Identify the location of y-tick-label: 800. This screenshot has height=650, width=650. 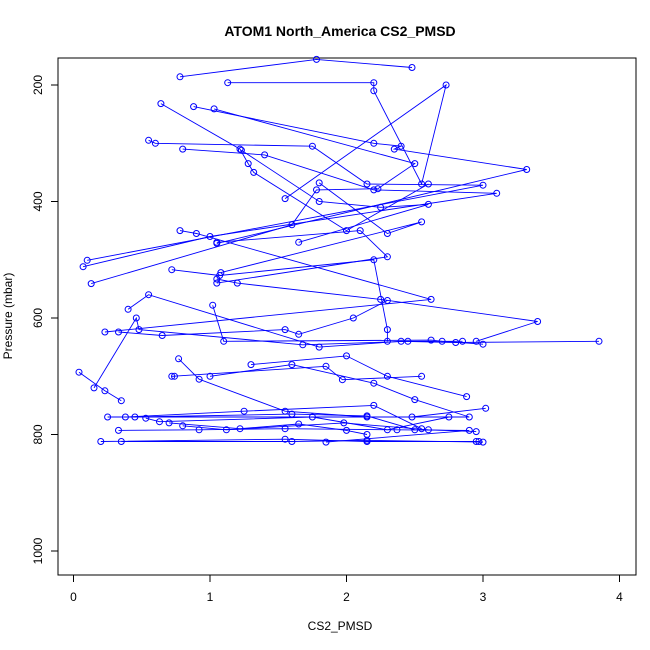
(38, 434).